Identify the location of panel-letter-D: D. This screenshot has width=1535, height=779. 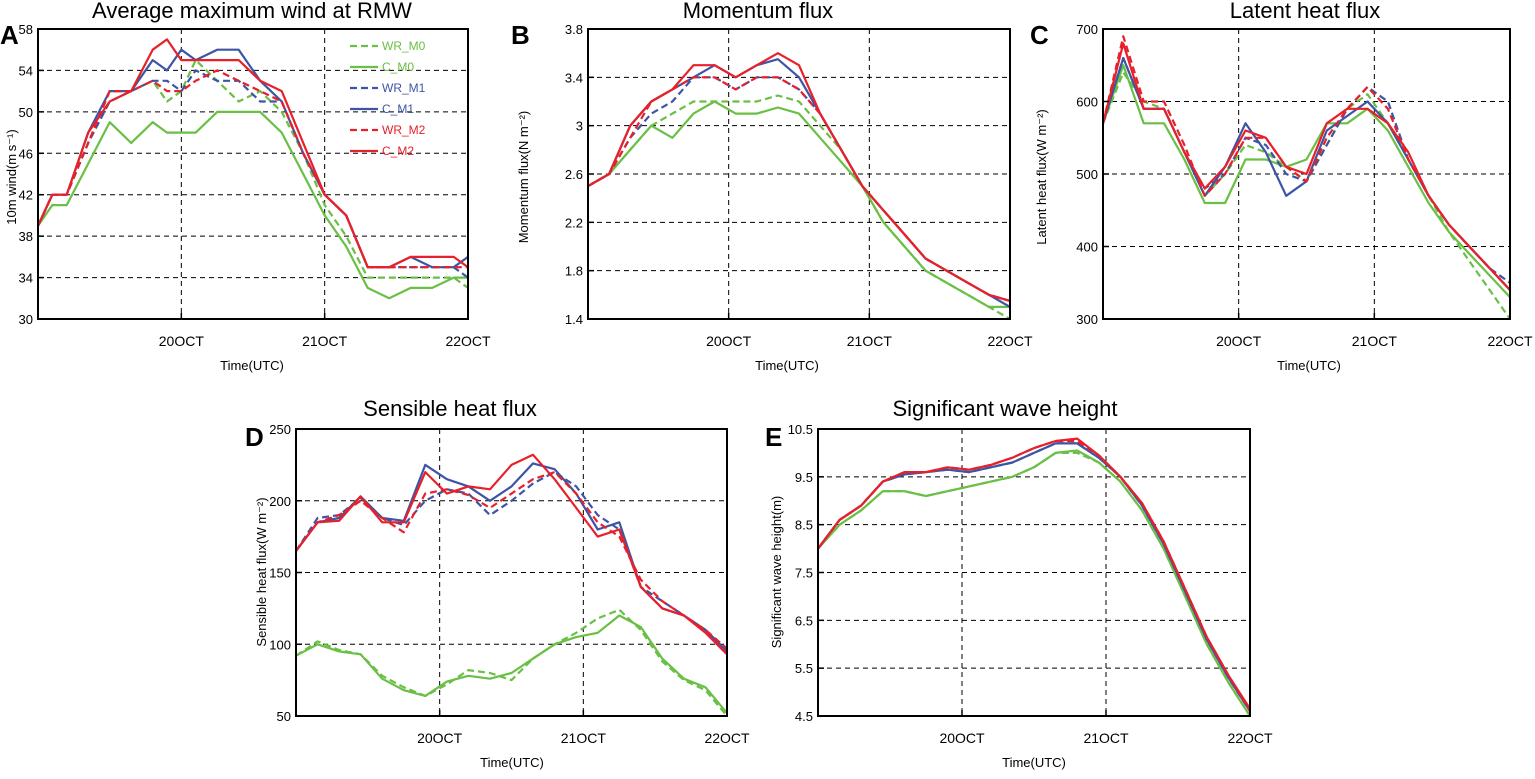
(254, 437).